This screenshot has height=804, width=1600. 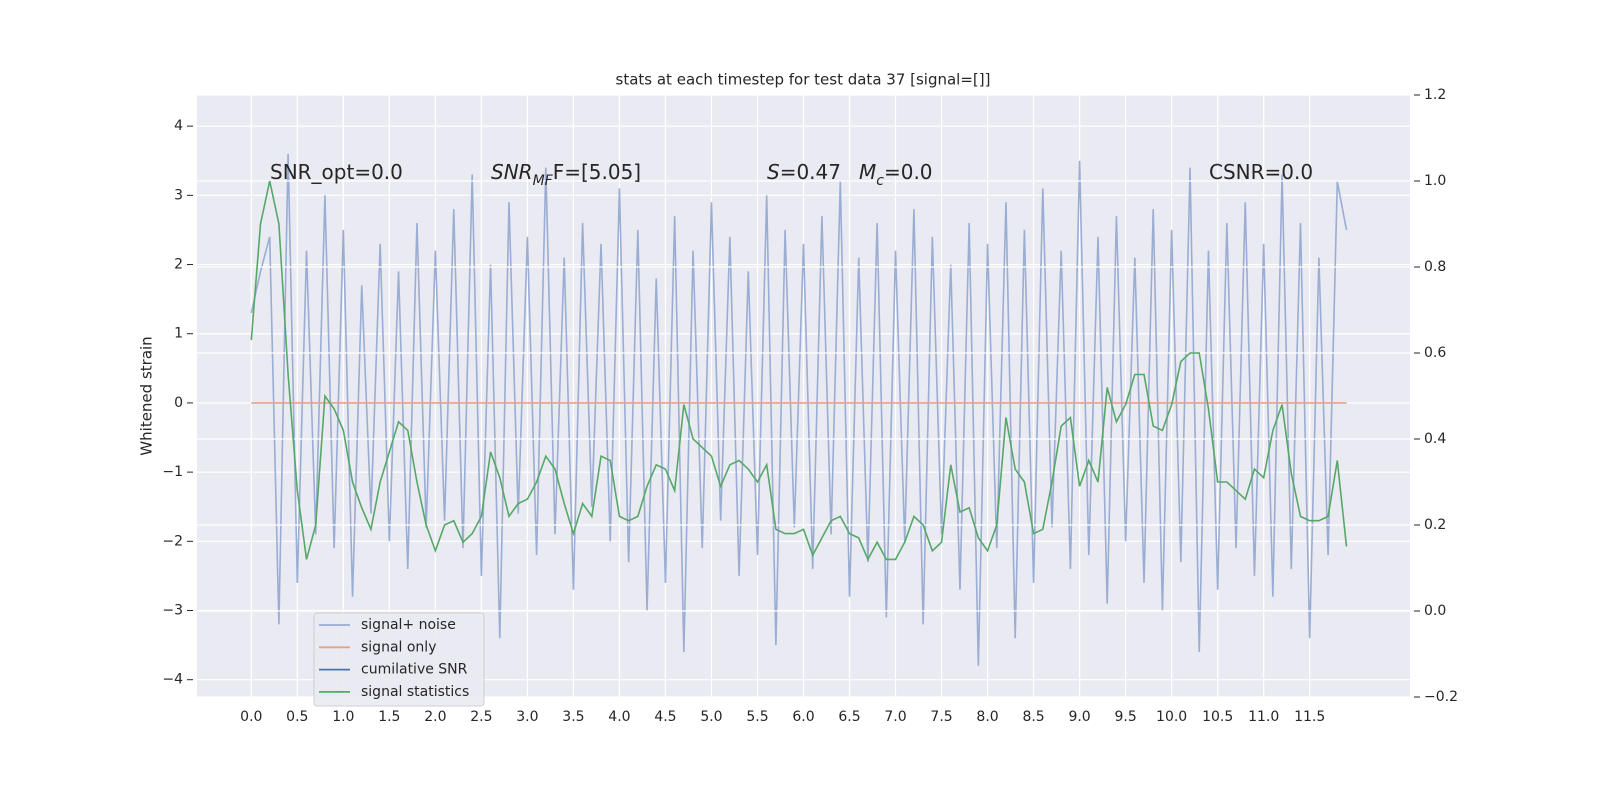 I want to click on y-tick-label: −1, so click(x=172, y=472).